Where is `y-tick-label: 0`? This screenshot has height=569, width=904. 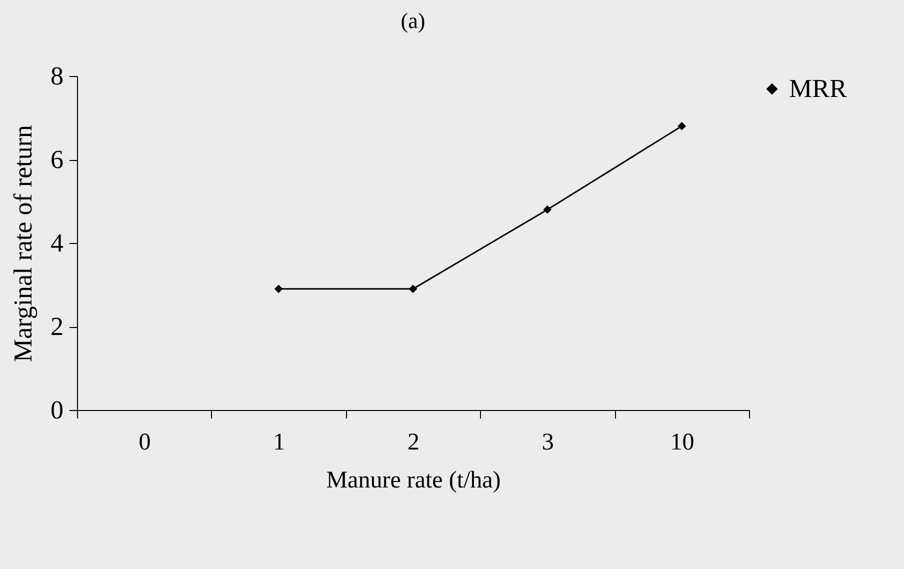 y-tick-label: 0 is located at coordinates (57, 410).